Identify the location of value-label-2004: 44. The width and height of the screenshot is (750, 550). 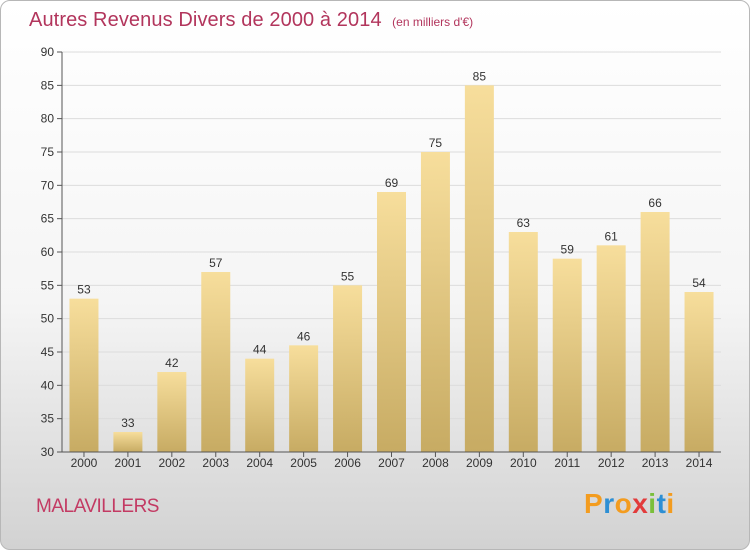
(260, 350).